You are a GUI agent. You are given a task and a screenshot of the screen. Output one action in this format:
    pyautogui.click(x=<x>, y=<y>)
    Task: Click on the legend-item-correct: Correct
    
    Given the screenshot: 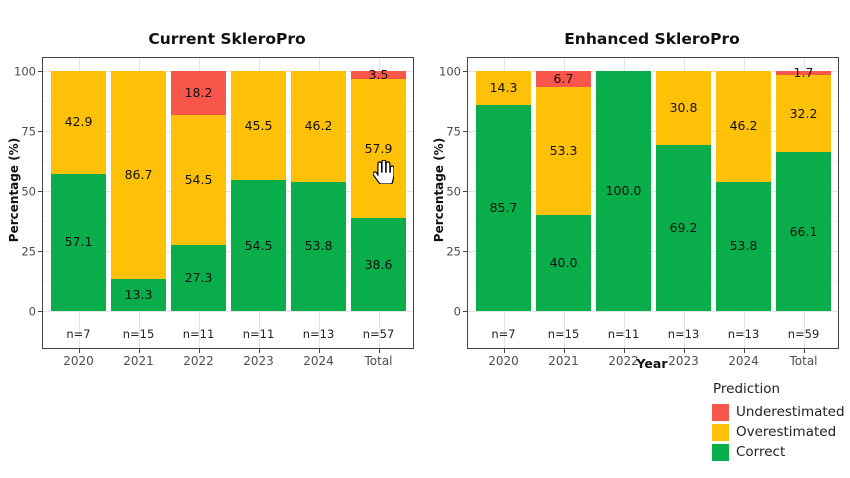 What is the action you would take?
    pyautogui.click(x=778, y=452)
    